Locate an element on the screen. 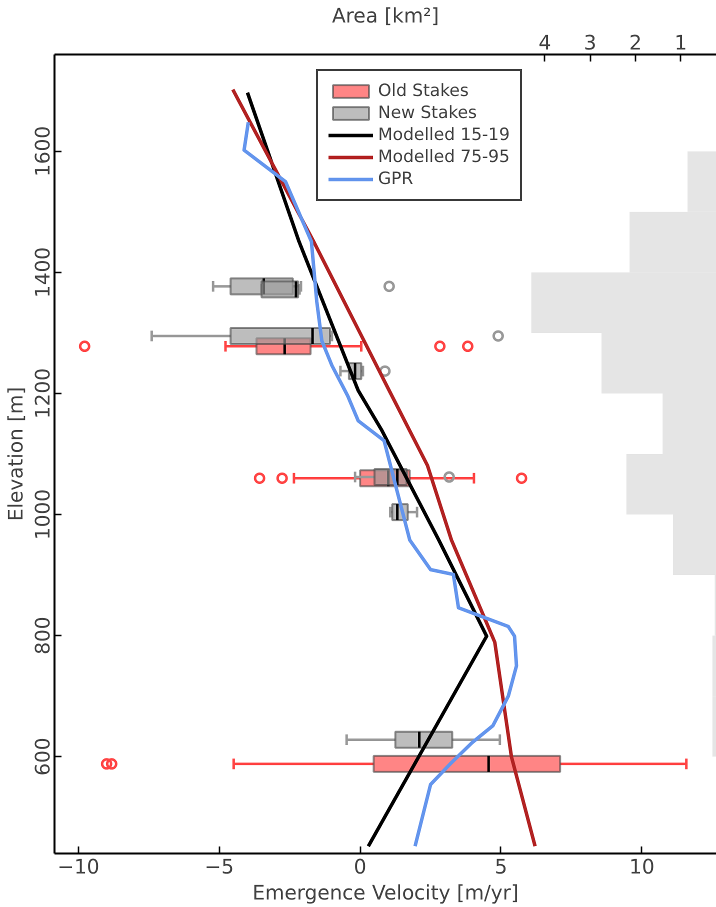 The image size is (716, 907). x2-tick-label: 3 is located at coordinates (590, 42).